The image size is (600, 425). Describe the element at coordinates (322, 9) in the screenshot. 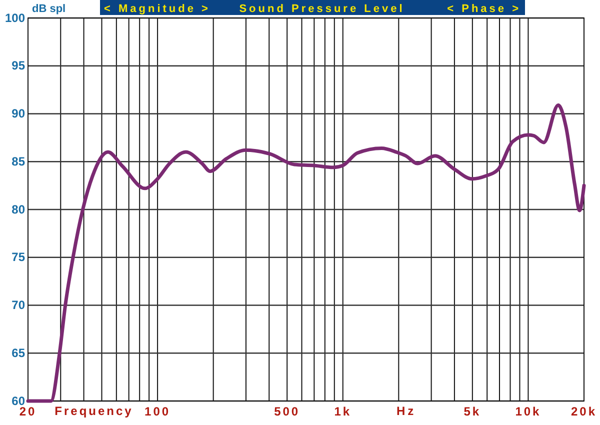

I see `chart-title: Sound Pressure Level` at that location.